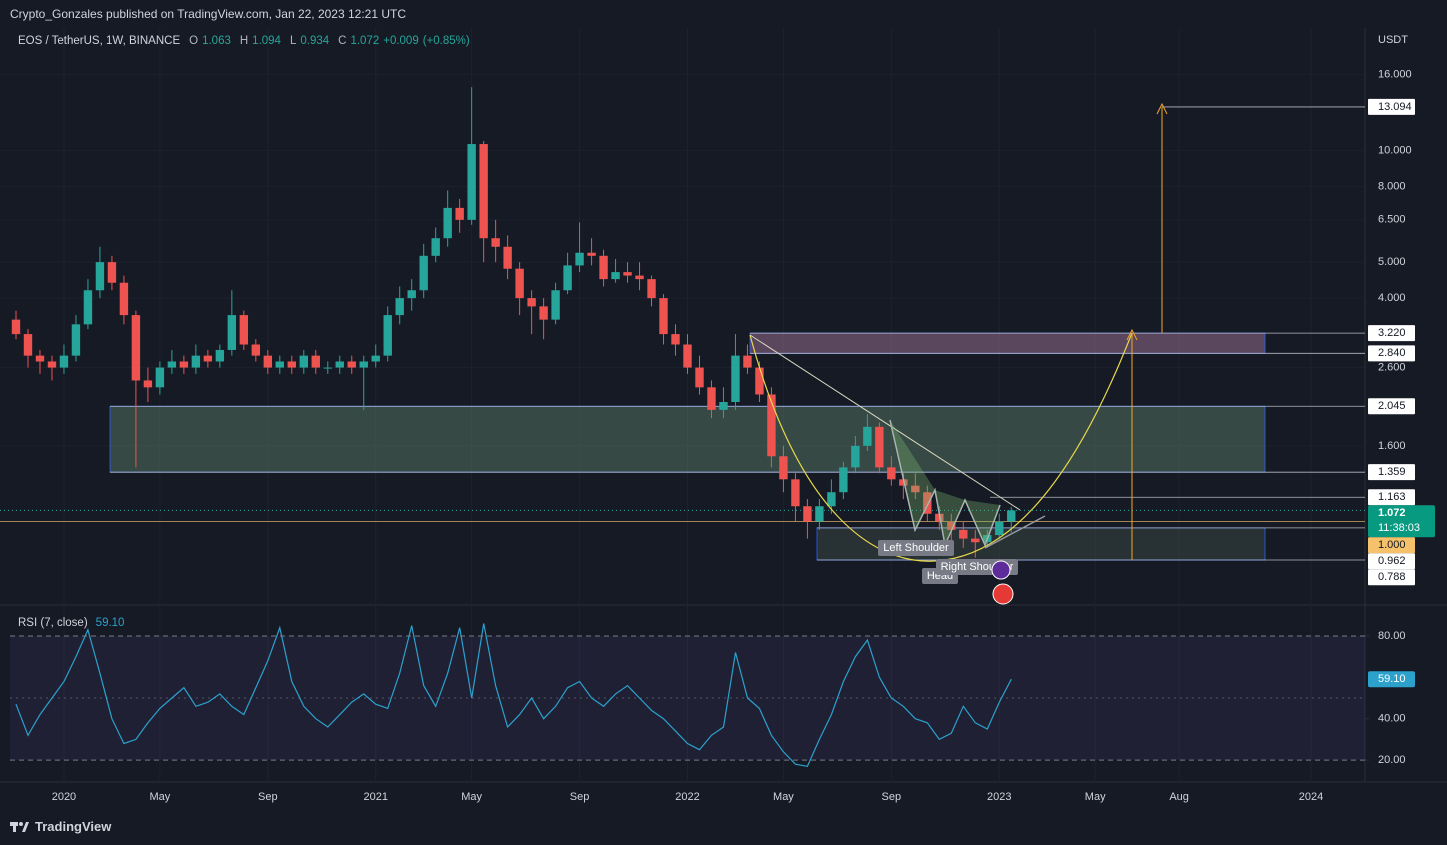 The width and height of the screenshot is (1447, 845). I want to click on y-tick-label: 4.000, so click(1392, 298).